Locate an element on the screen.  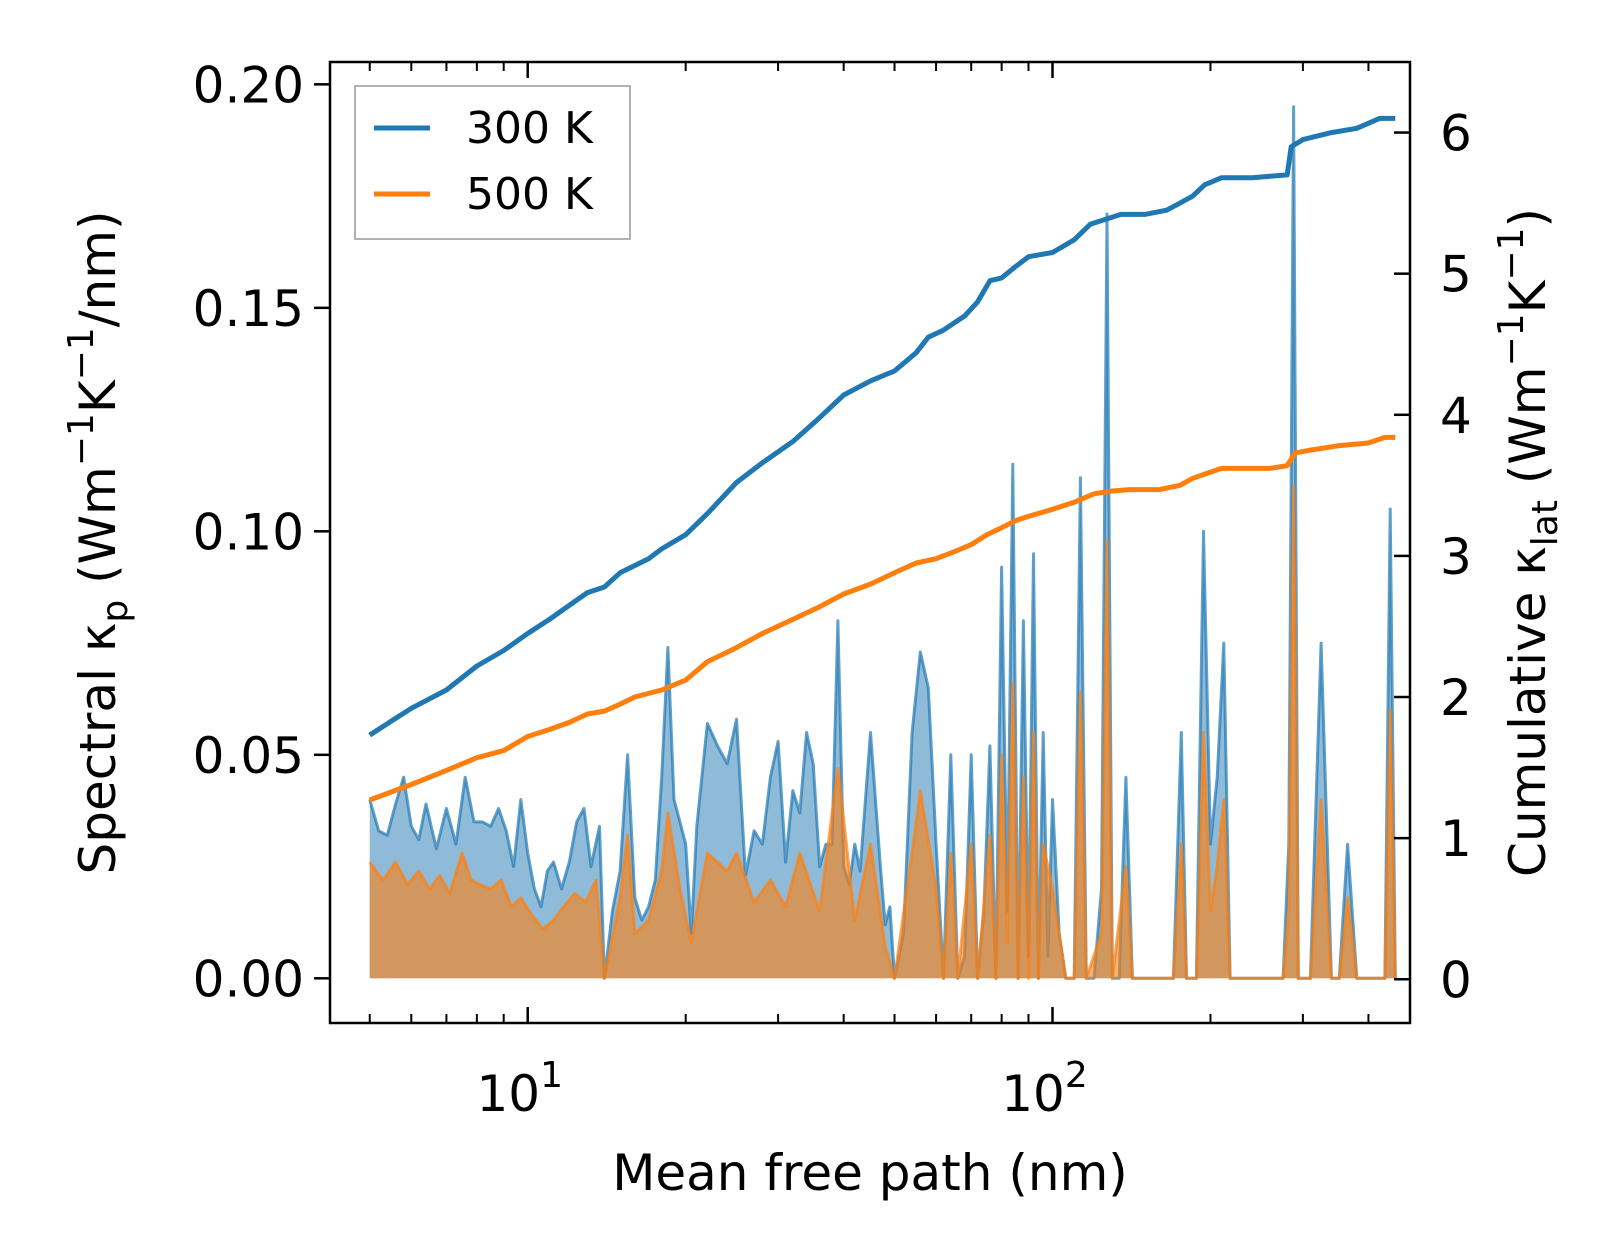
legend-label: 300 K is located at coordinates (530, 128).